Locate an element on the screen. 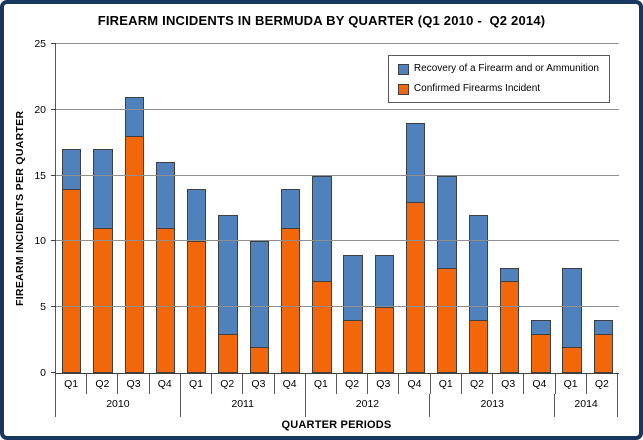  stacked-bar-2012-Q1 is located at coordinates (322, 274).